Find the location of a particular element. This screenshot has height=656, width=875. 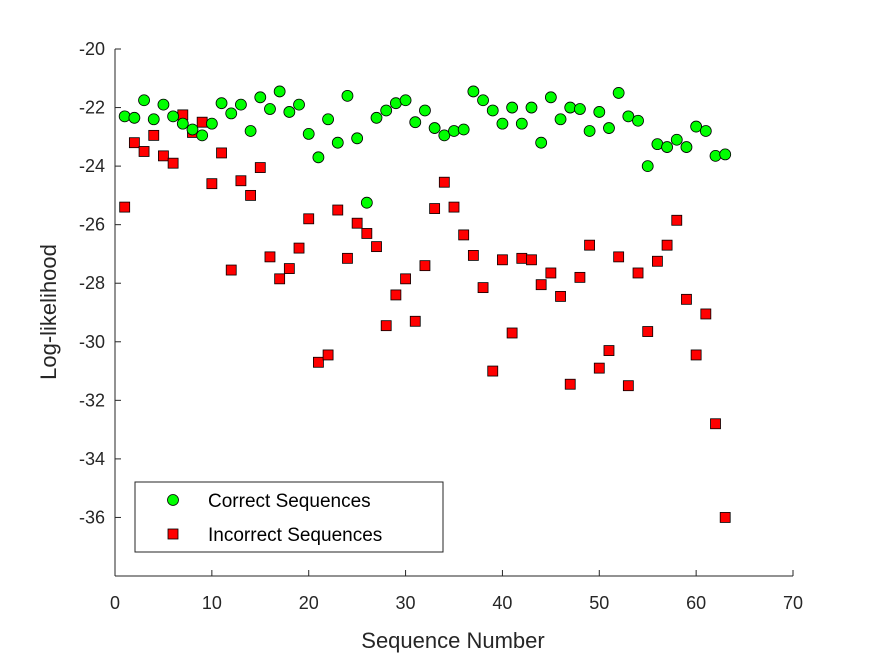

x-tick-label: 40 is located at coordinates (502, 603).